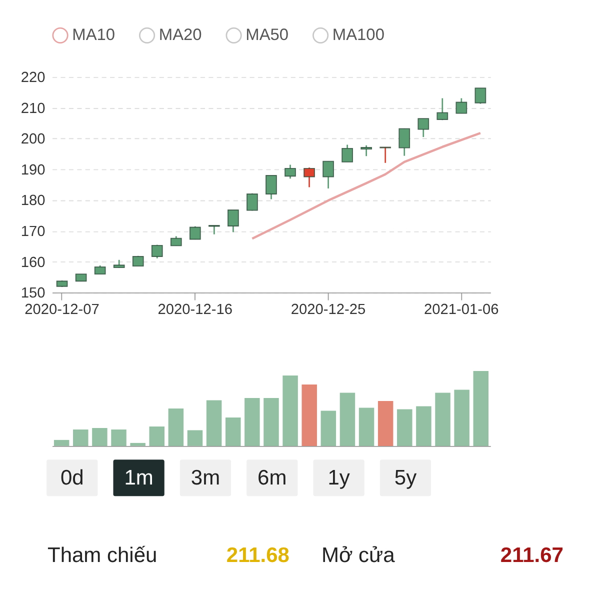  I want to click on y-tick-label: 210, so click(33, 108).